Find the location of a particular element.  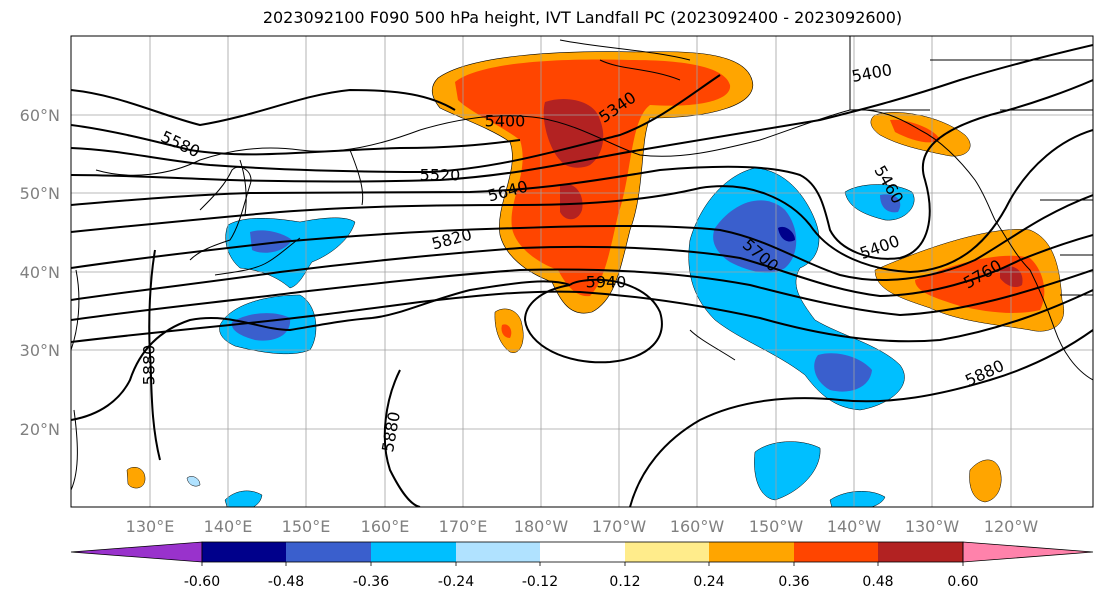

contour-label: 5880 is located at coordinates (149, 365).